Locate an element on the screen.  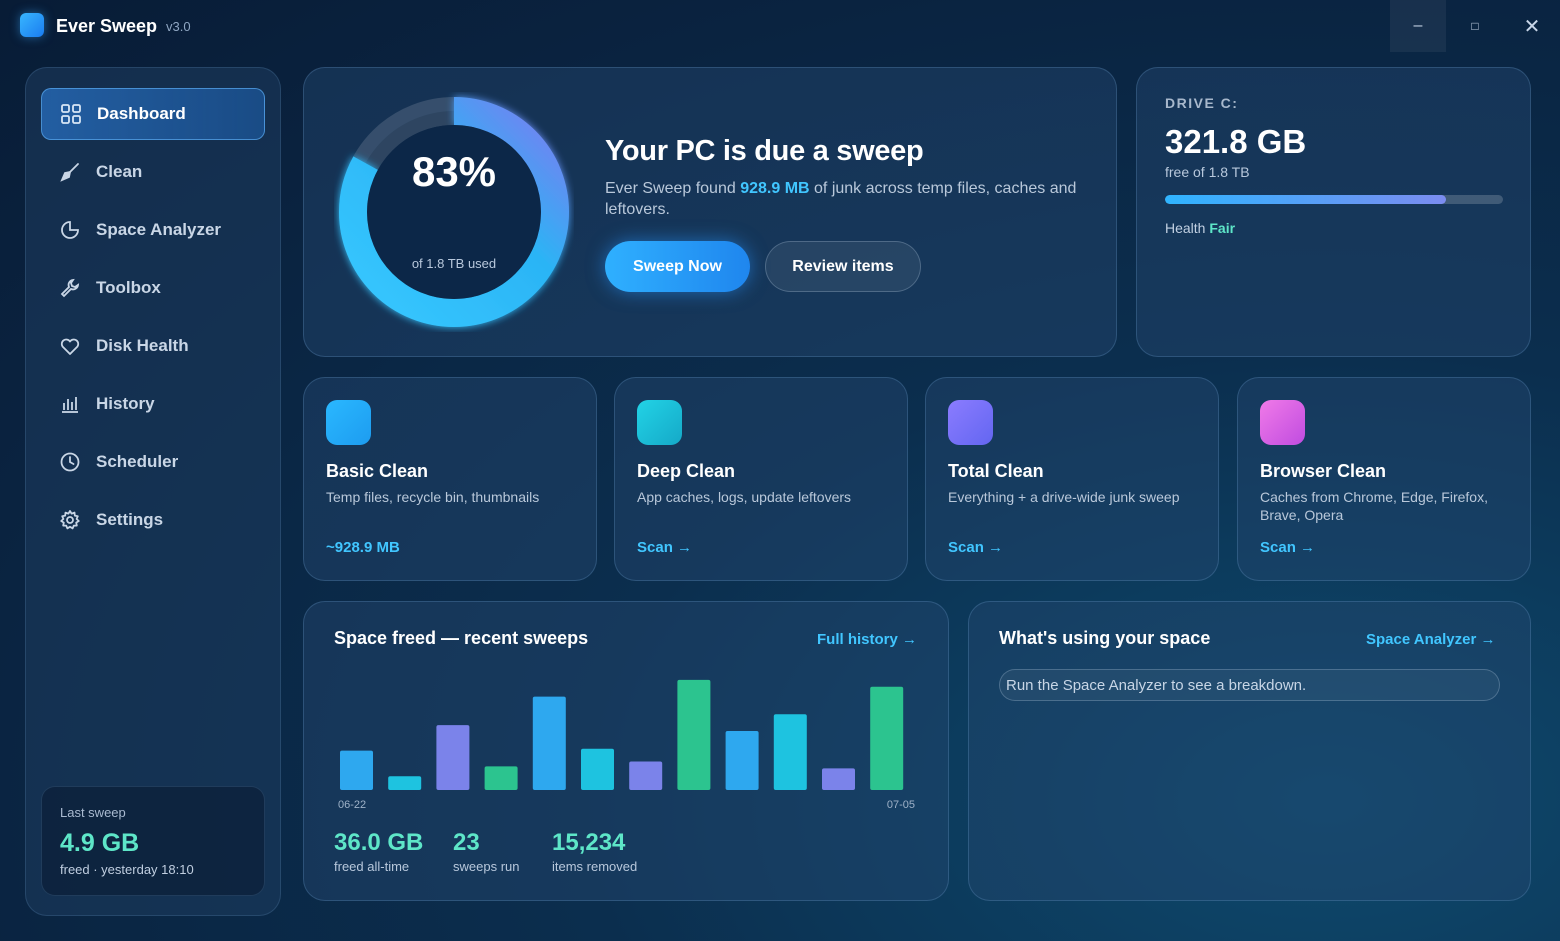
mode-title: Total Clean is located at coordinates (996, 471).